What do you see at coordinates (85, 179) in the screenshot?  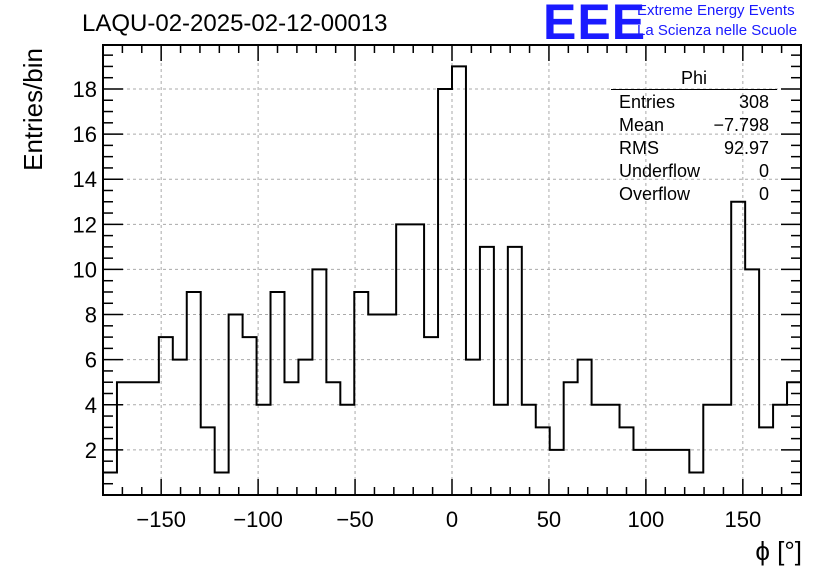 I see `y-tick-label: 14` at bounding box center [85, 179].